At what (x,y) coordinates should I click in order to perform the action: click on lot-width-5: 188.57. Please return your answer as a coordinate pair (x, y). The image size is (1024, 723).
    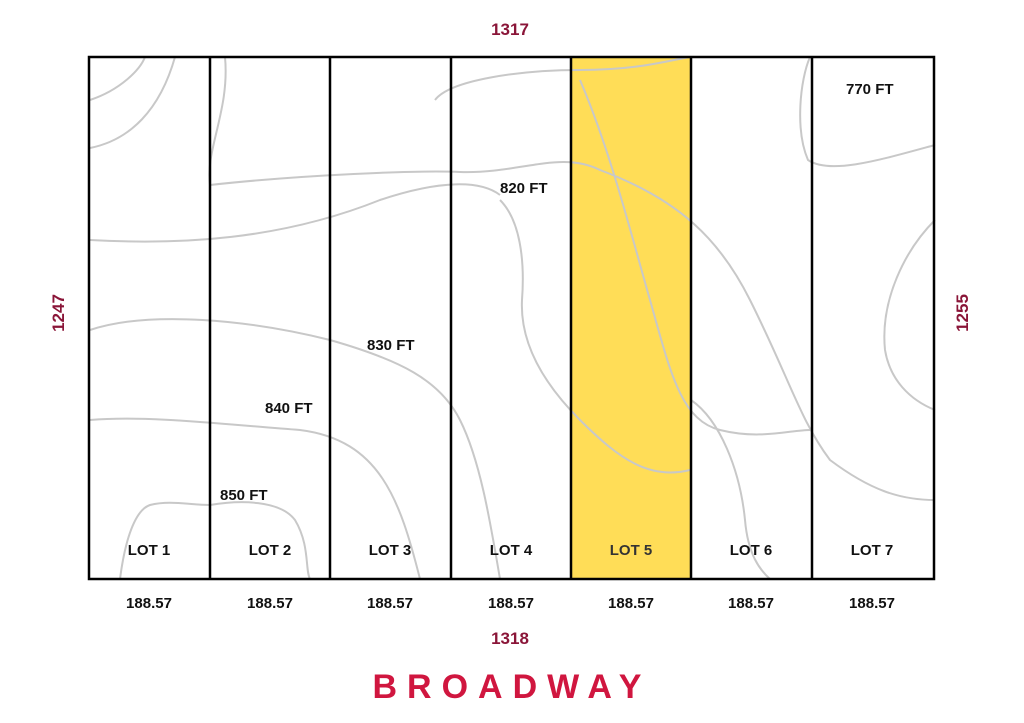
    Looking at the image, I should click on (631, 603).